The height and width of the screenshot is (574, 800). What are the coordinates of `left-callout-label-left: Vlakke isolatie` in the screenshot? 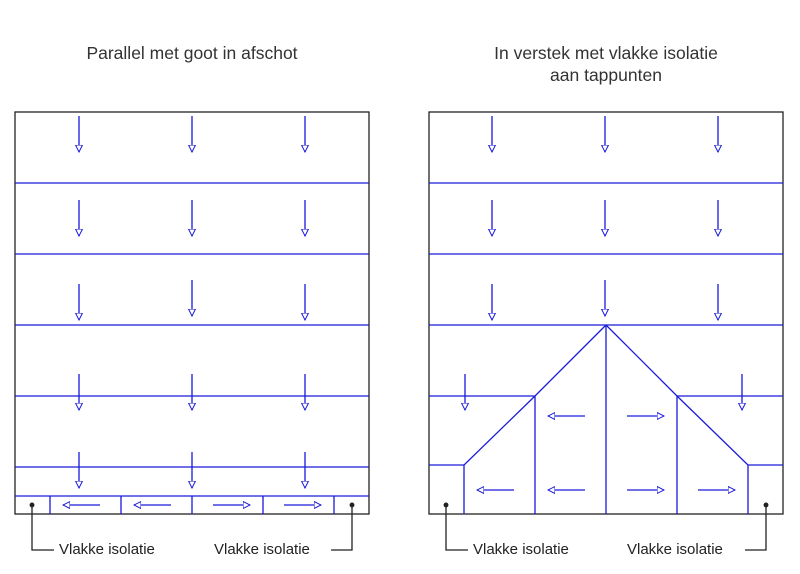 It's located at (107, 549).